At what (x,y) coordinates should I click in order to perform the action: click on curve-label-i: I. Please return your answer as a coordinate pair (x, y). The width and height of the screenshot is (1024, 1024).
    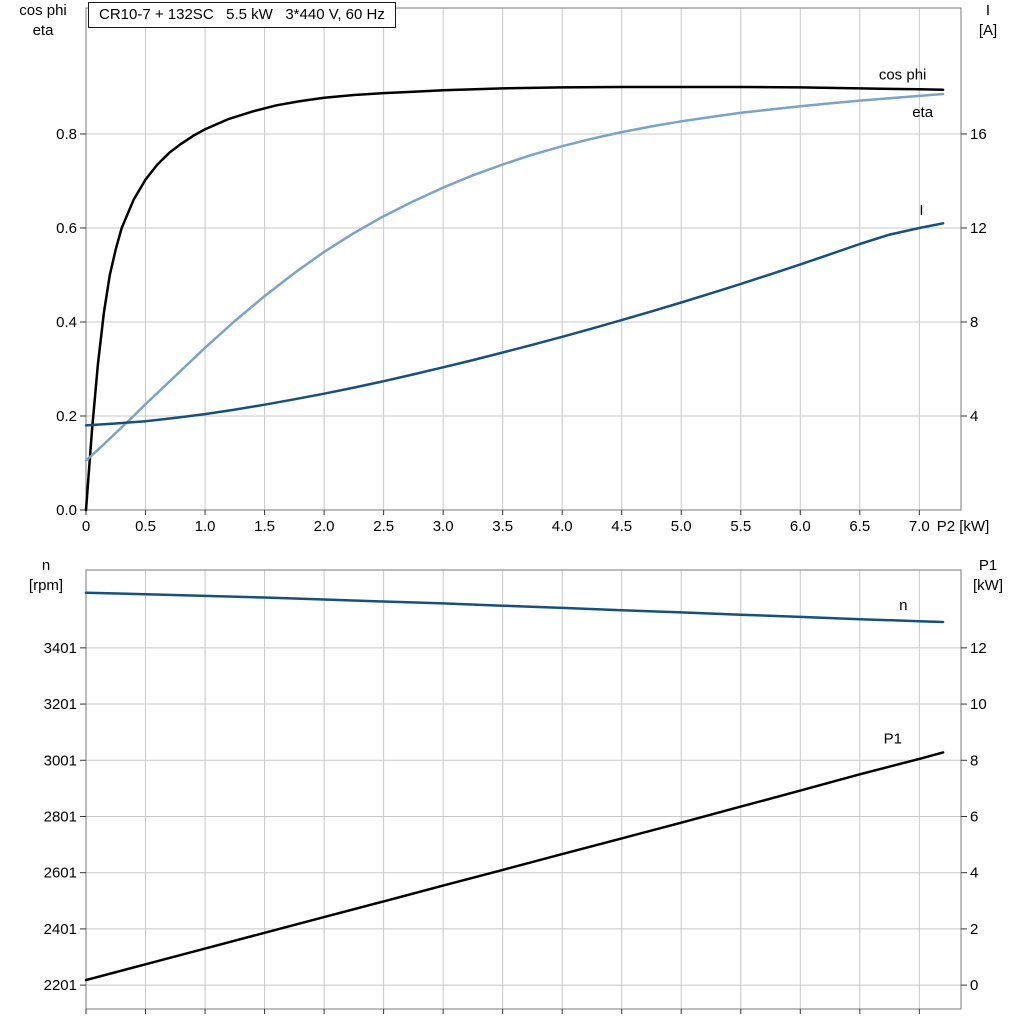
    Looking at the image, I should click on (921, 210).